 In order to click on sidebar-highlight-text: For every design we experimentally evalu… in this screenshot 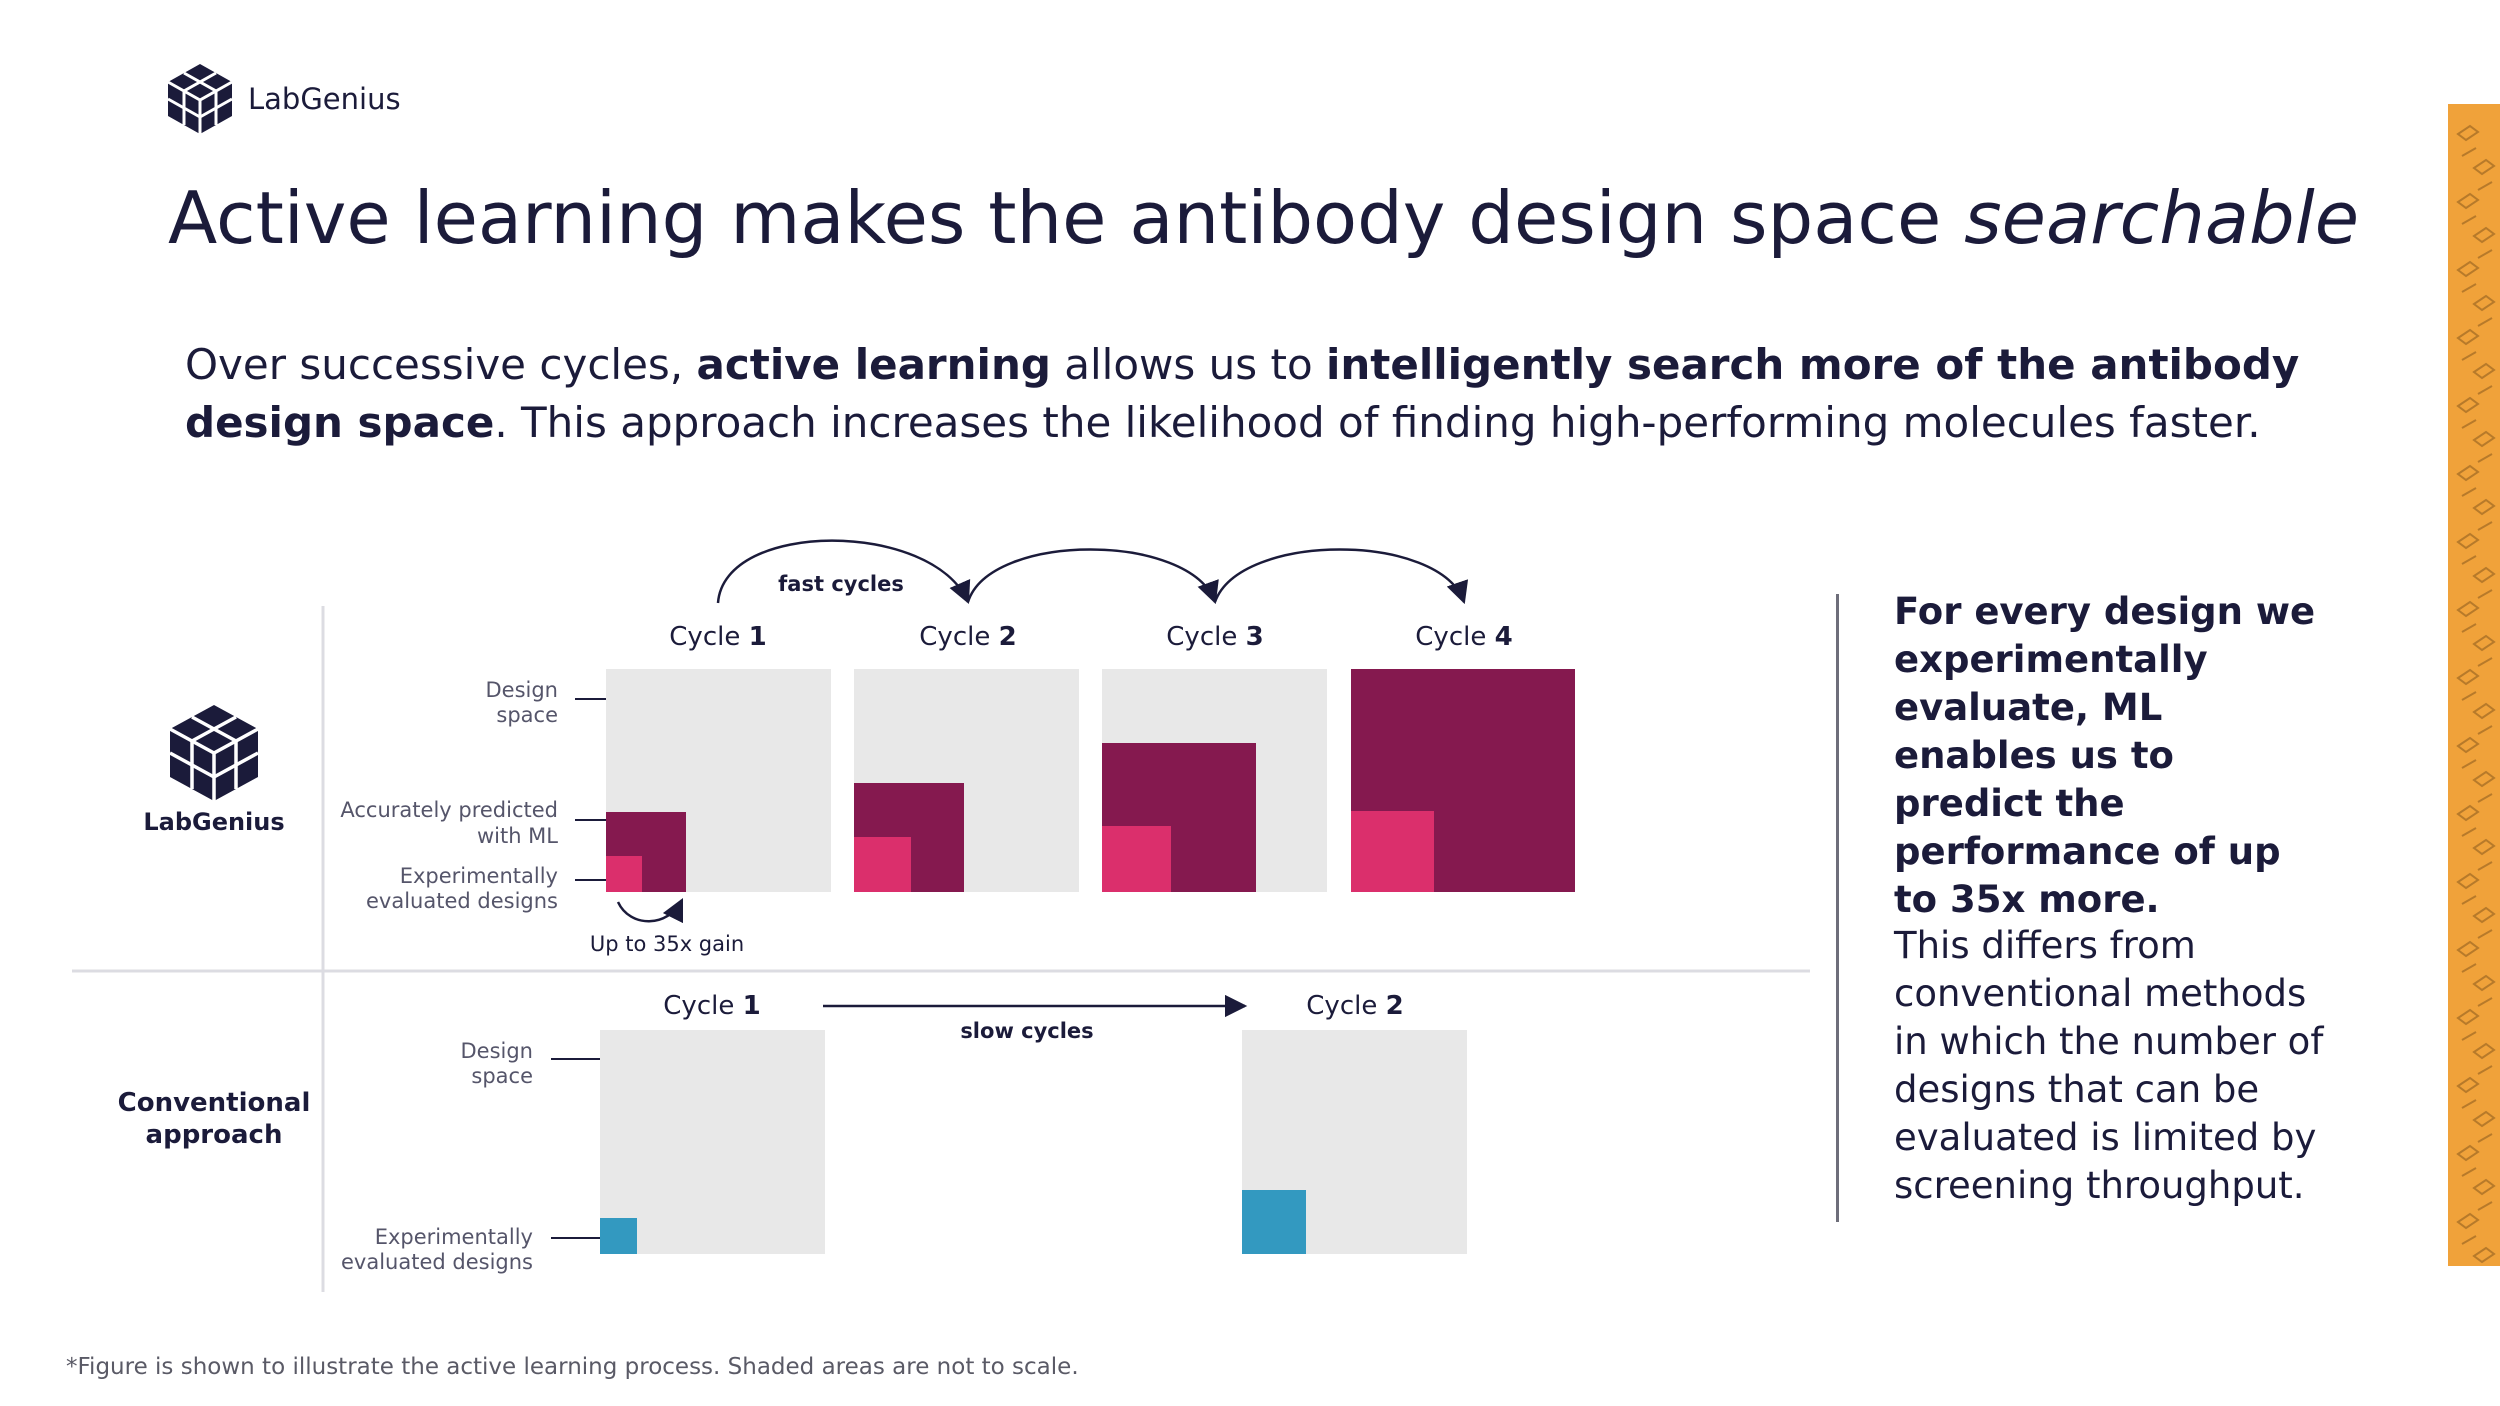, I will do `click(2105, 755)`.